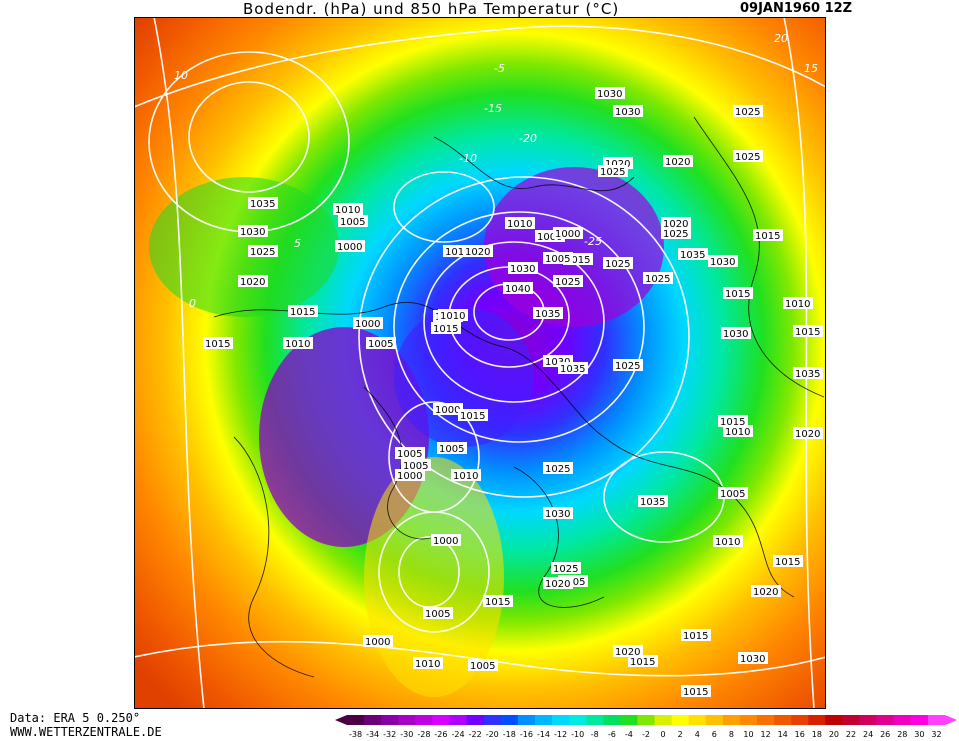 Image resolution: width=959 pixels, height=741 pixels. I want to click on colorbar-tick-label: -6, so click(612, 734).